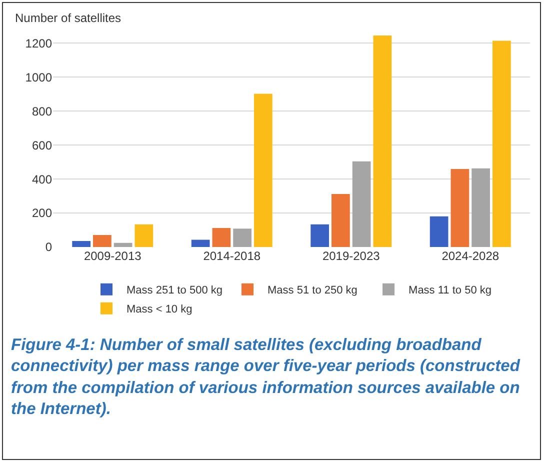 The height and width of the screenshot is (464, 545). I want to click on y-tick-label: 0, so click(48, 247).